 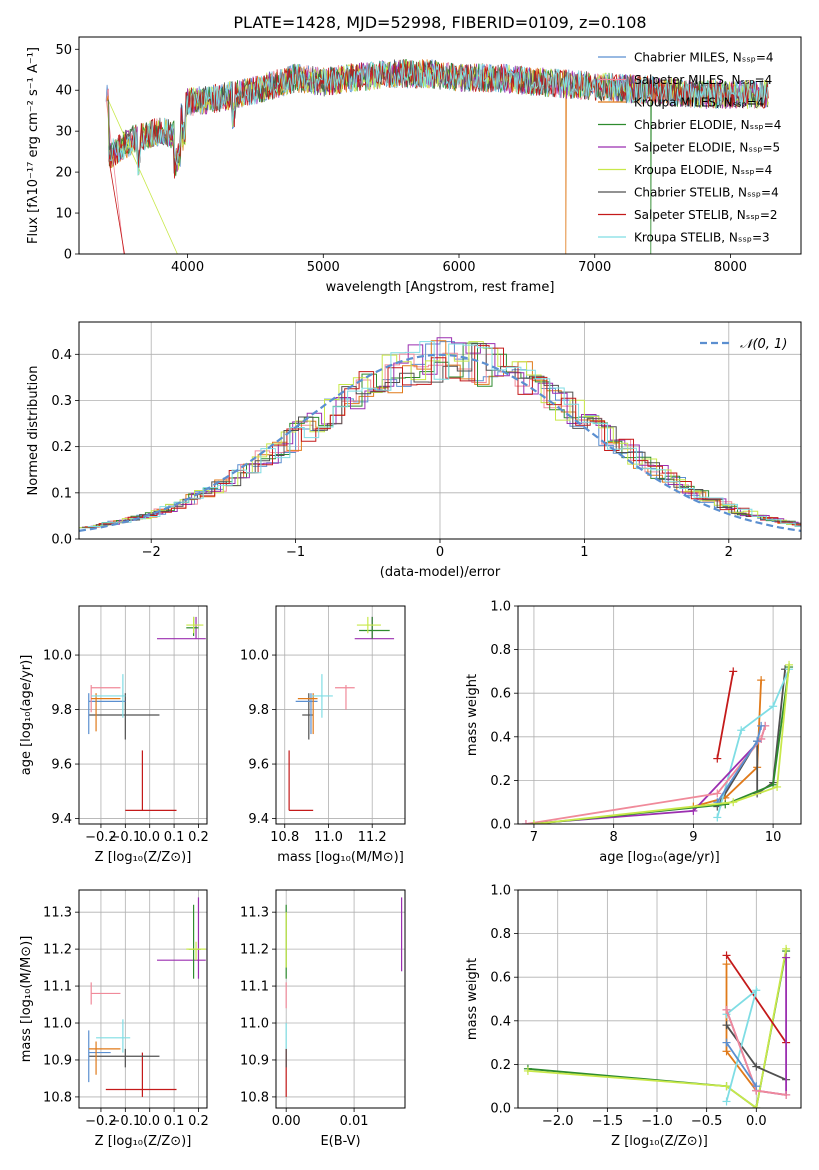 What do you see at coordinates (286, 1121) in the screenshot?
I see `x-tick-label: 0.00` at bounding box center [286, 1121].